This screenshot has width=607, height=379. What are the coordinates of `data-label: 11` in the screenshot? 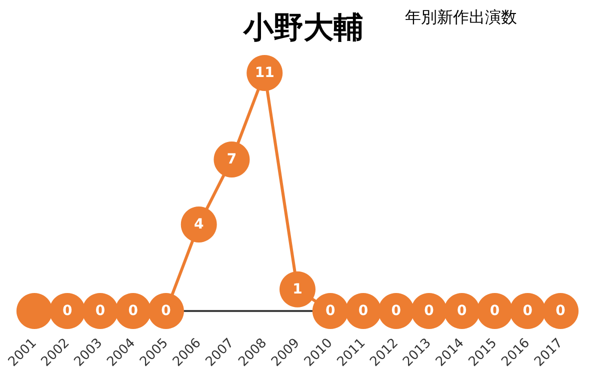 It's located at (264, 73).